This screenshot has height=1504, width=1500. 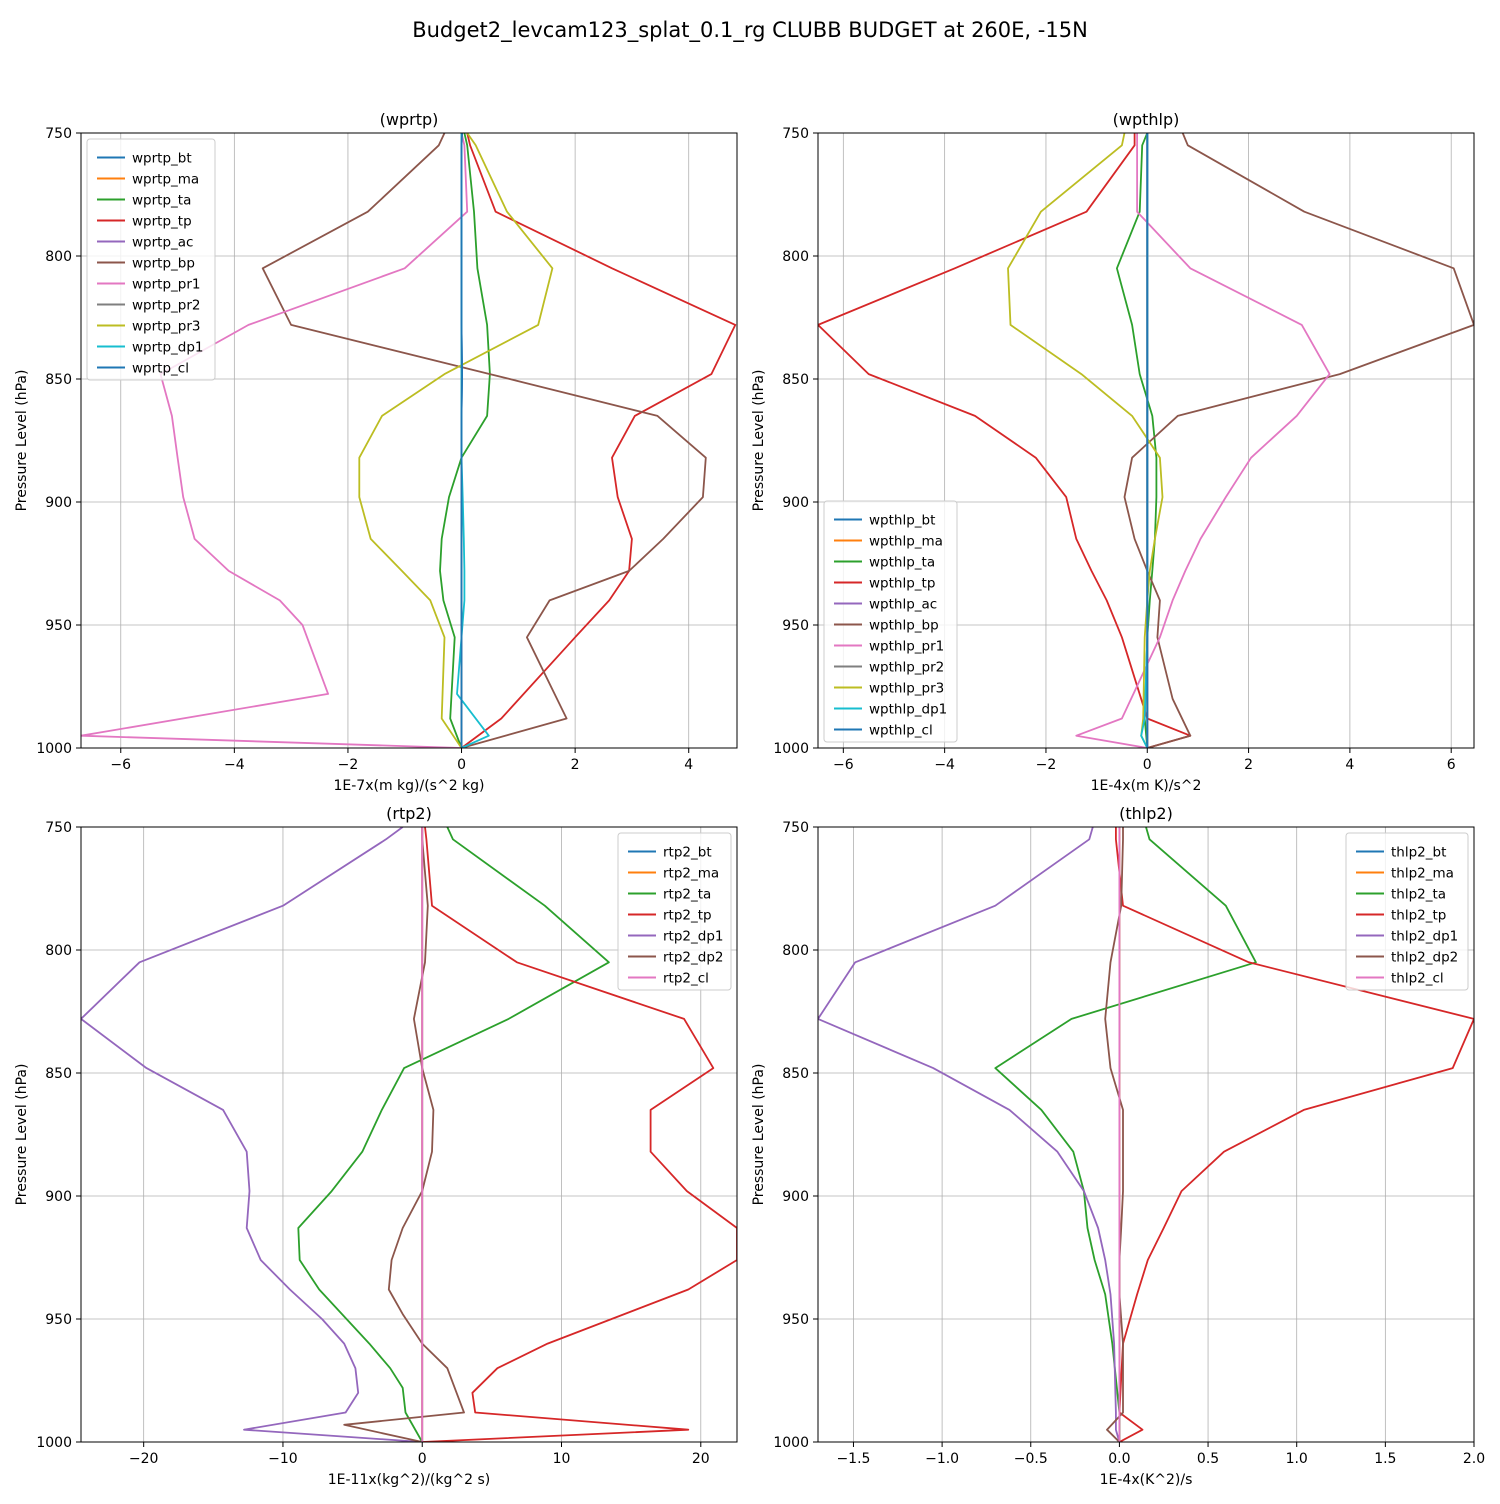 What do you see at coordinates (906, 542) in the screenshot?
I see `legend-label: wpthlp_ma` at bounding box center [906, 542].